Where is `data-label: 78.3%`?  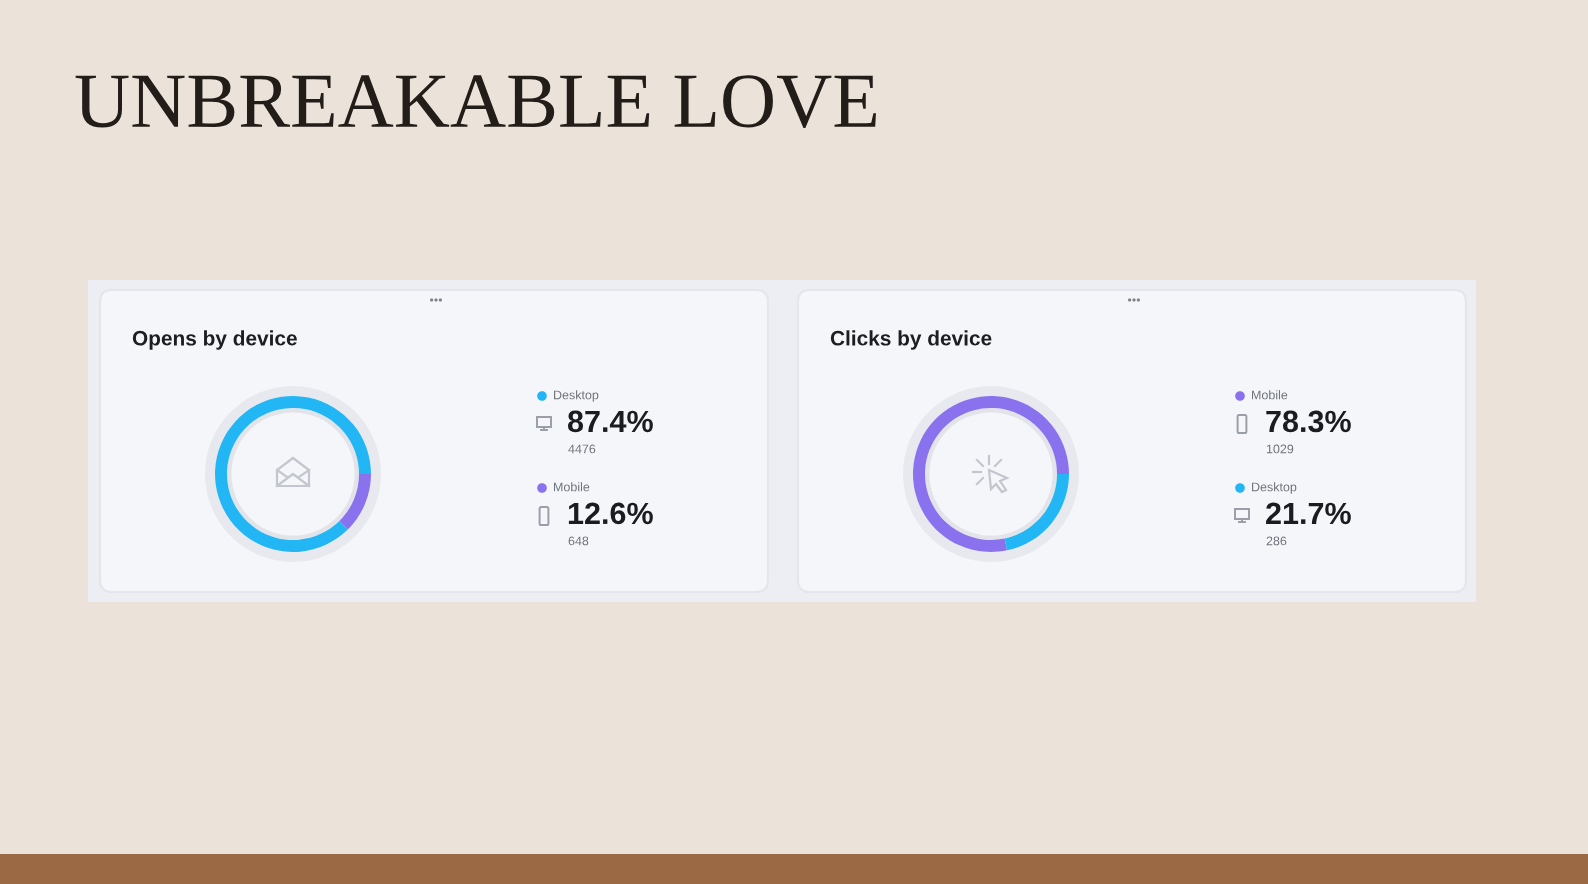 data-label: 78.3% is located at coordinates (1308, 421).